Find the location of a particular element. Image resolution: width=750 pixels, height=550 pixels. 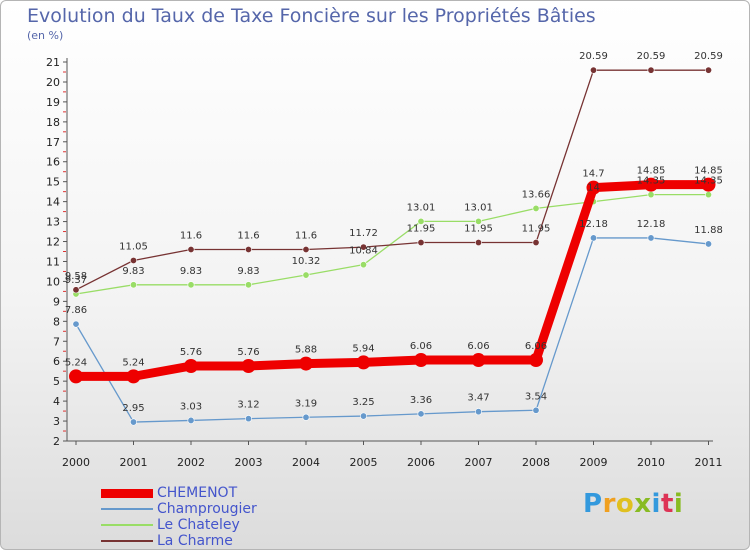

x-tick-label: 2000 is located at coordinates (76, 462).